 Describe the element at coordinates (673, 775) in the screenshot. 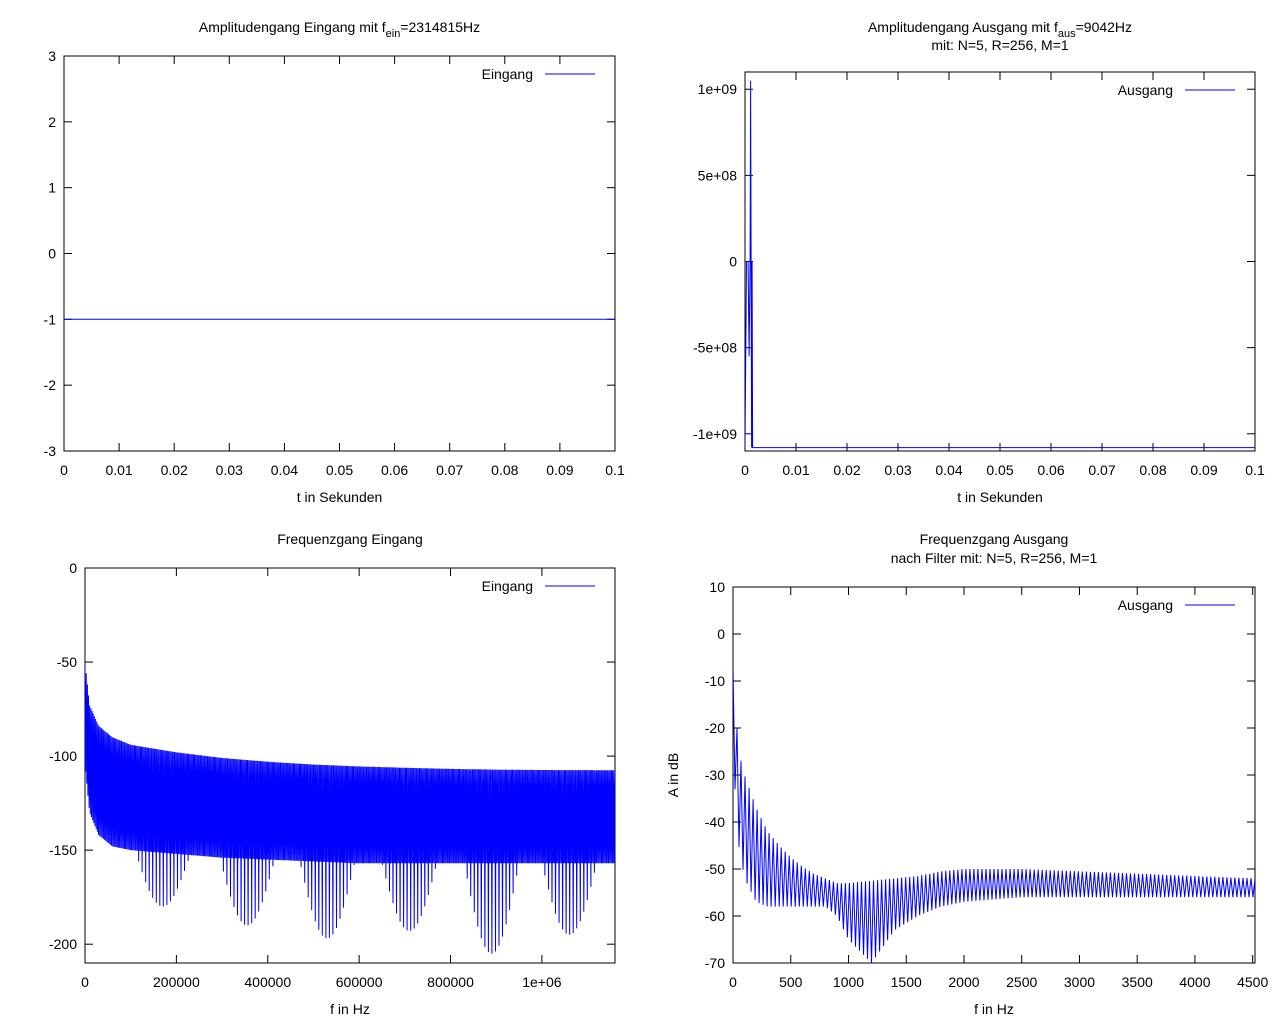

I see `y-axis-label: A in dB` at that location.